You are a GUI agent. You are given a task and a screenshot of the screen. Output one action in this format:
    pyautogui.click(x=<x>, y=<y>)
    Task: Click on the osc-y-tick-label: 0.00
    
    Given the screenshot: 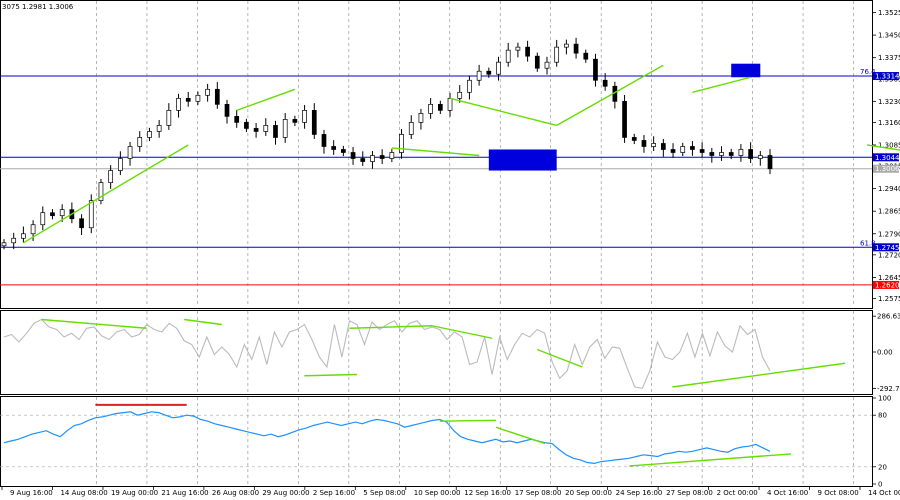 What is the action you would take?
    pyautogui.click(x=885, y=353)
    